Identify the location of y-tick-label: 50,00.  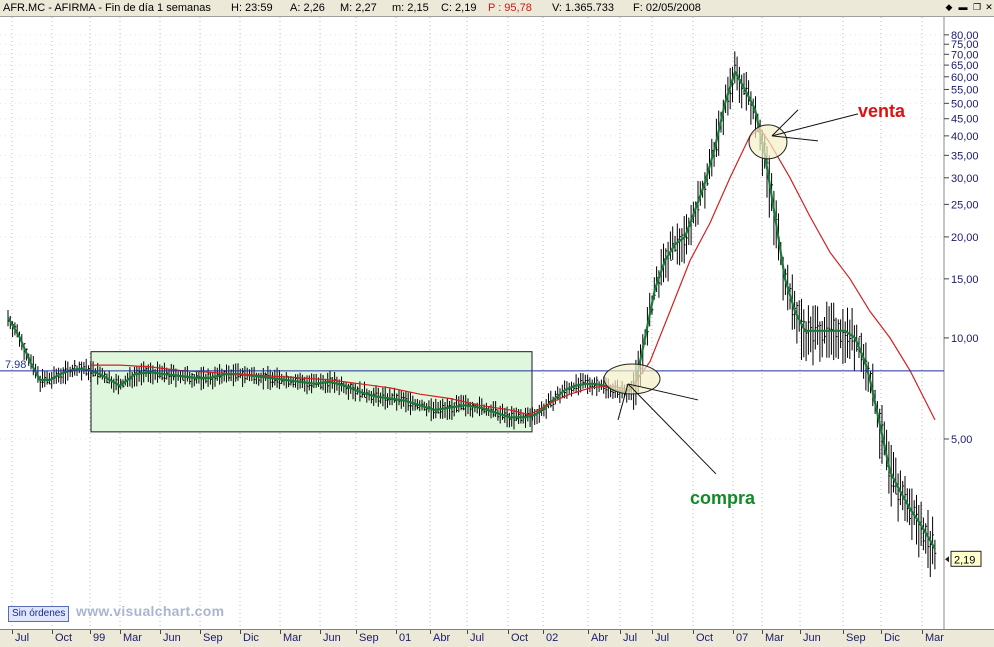
(965, 104).